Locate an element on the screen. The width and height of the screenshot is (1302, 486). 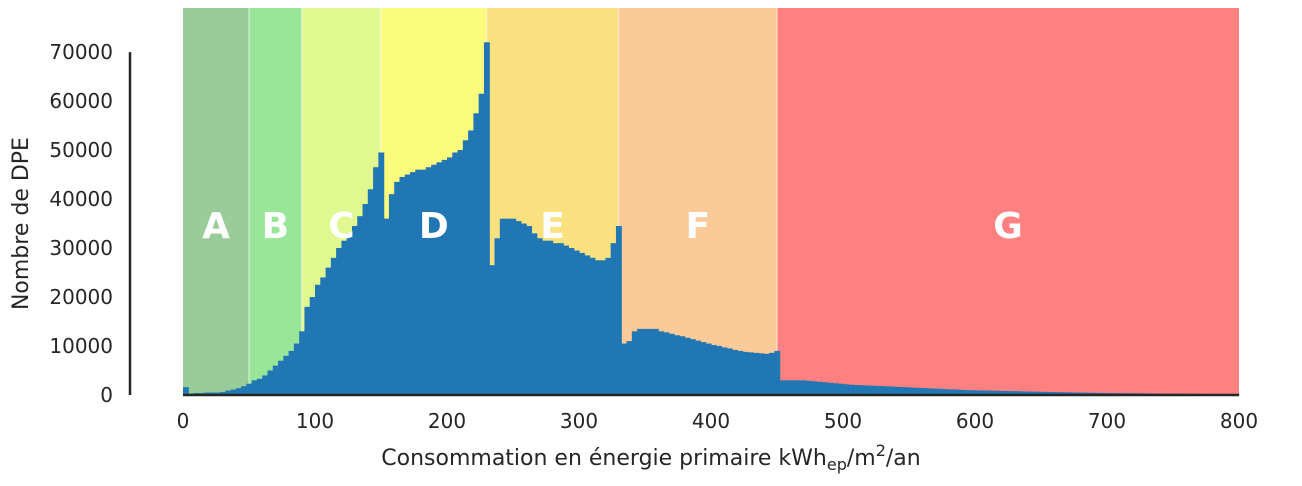
x-axis-ticks: 0 100 200 300 400 500 600 700 800 is located at coordinates (717, 421).